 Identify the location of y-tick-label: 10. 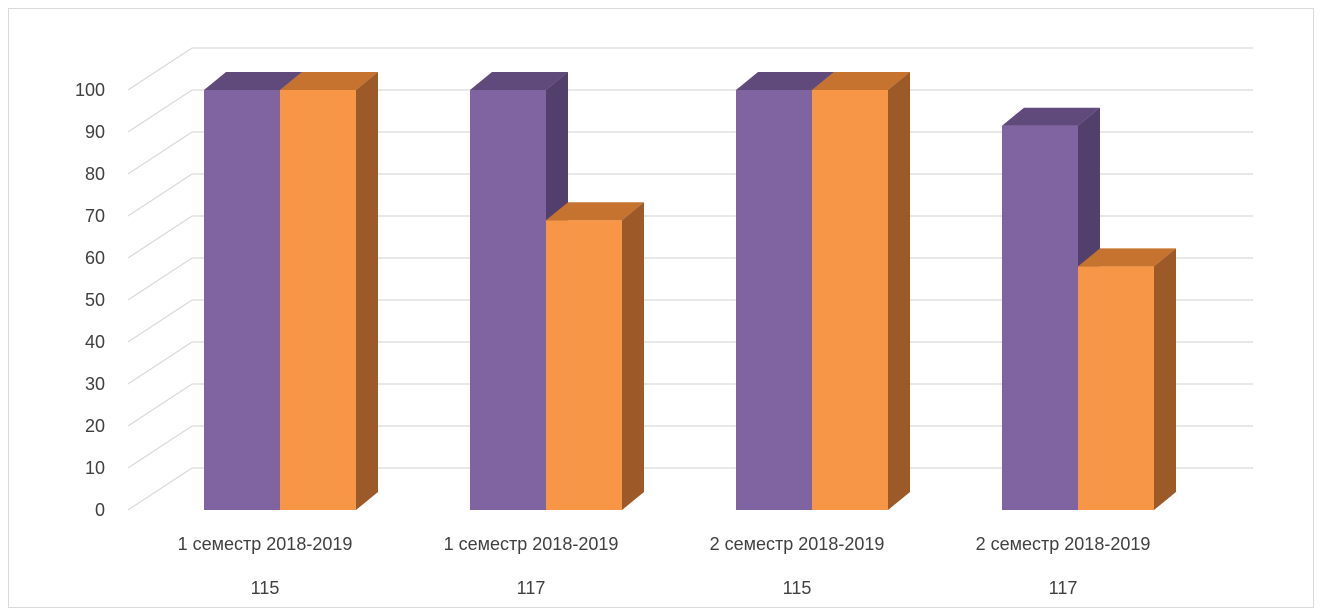
(95, 468).